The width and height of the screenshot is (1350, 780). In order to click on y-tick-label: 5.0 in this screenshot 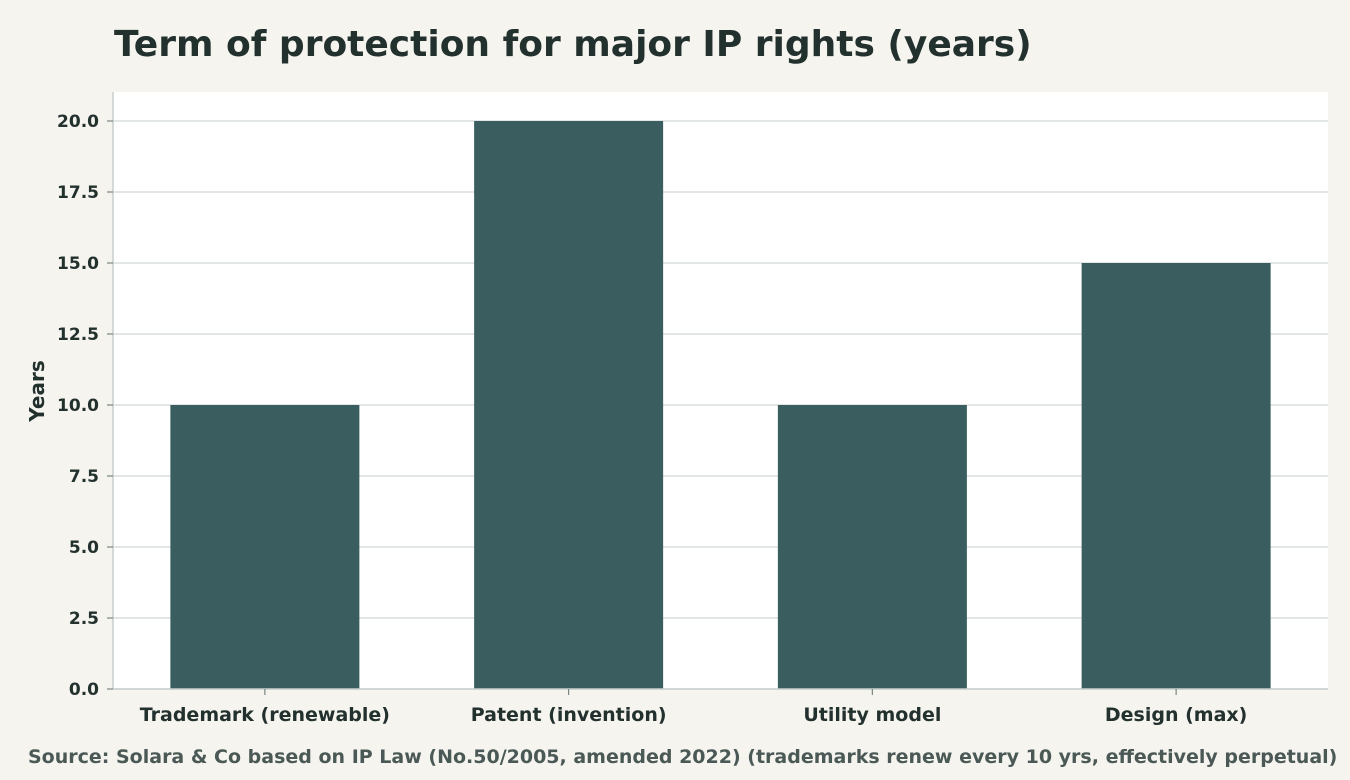, I will do `click(84, 548)`.